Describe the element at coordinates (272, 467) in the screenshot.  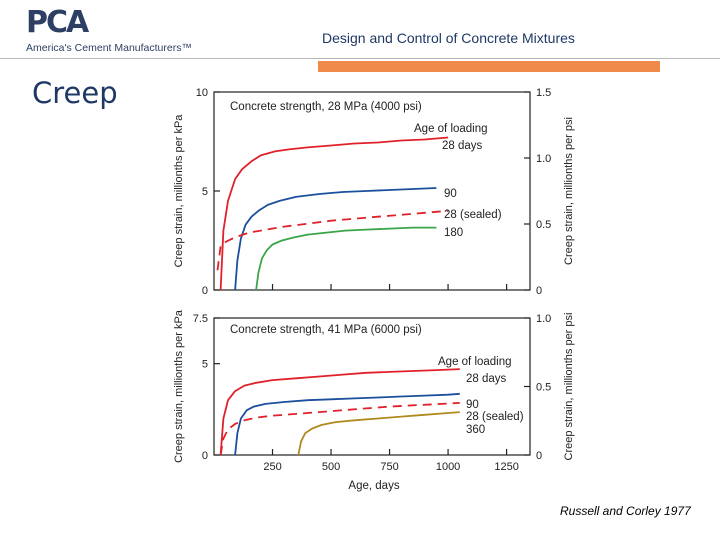
I see `lower-chart-x-tick-label: 250` at that location.